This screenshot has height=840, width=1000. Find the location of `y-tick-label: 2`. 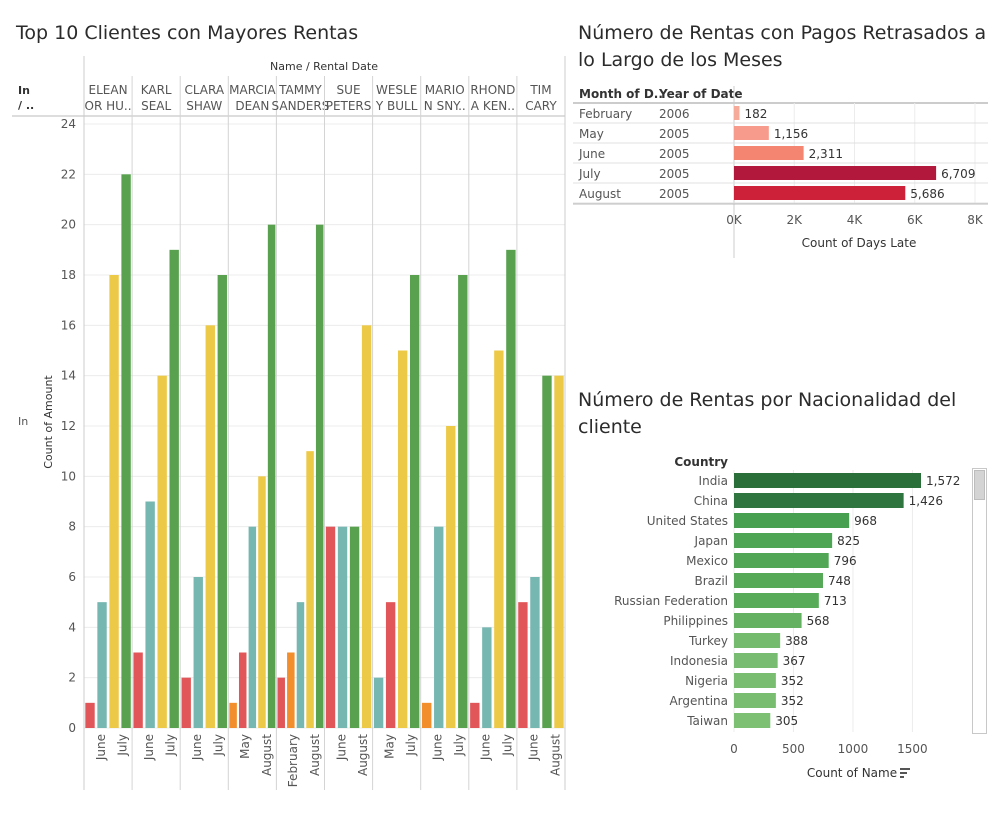

y-tick-label: 2 is located at coordinates (72, 678).